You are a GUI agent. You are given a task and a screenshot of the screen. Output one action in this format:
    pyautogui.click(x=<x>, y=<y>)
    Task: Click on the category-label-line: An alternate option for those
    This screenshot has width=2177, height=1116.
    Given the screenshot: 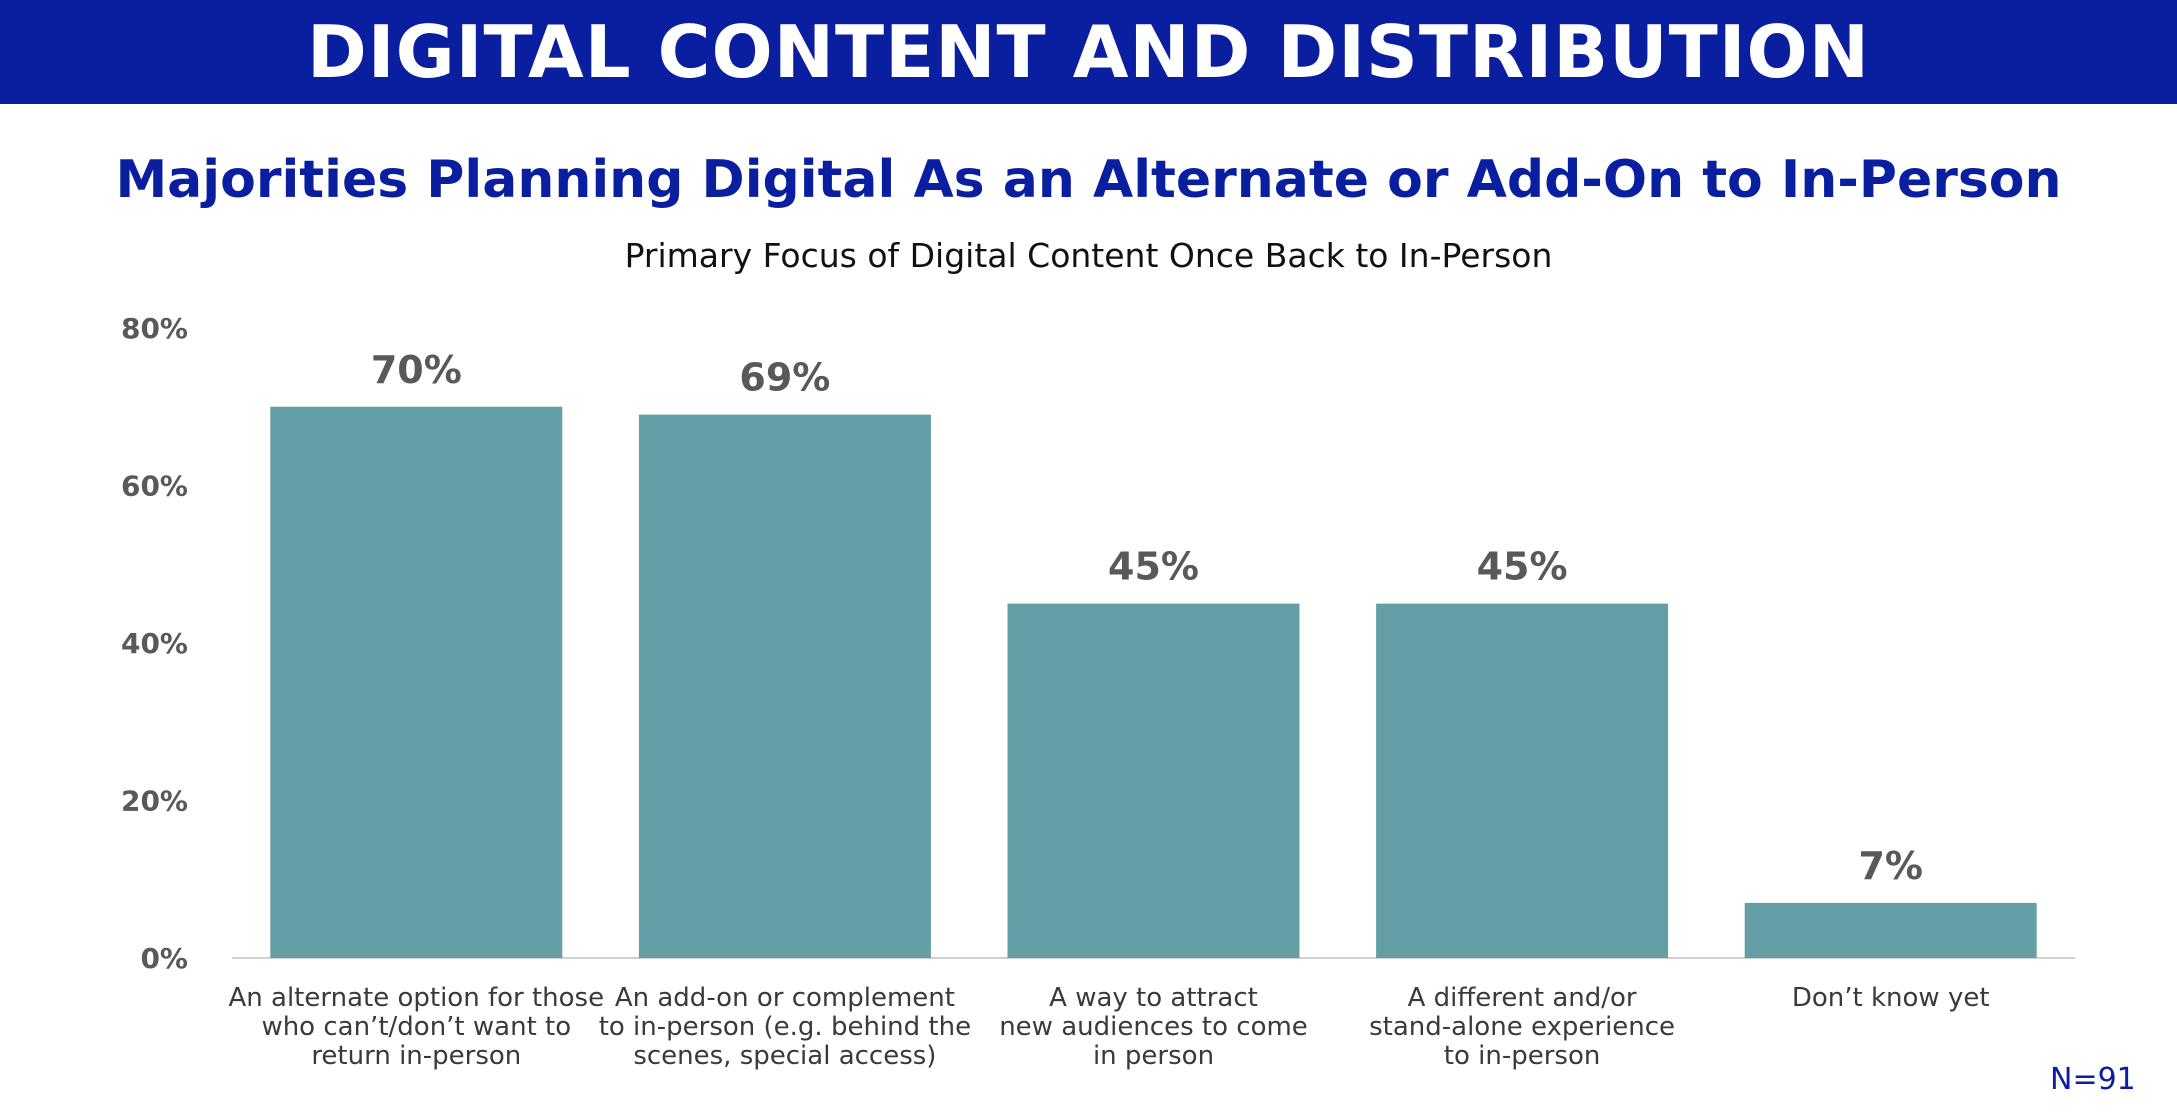 What is the action you would take?
    pyautogui.click(x=417, y=998)
    